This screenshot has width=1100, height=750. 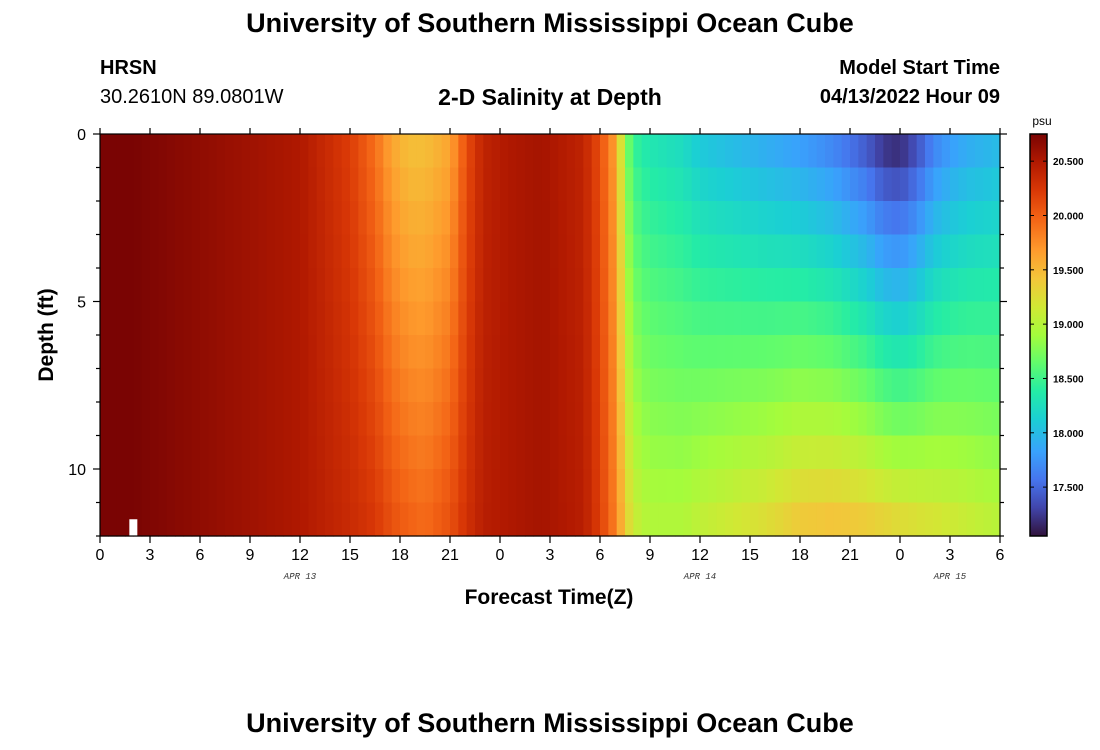 I want to click on y-tick-labels: 0 5 10, so click(x=77, y=303).